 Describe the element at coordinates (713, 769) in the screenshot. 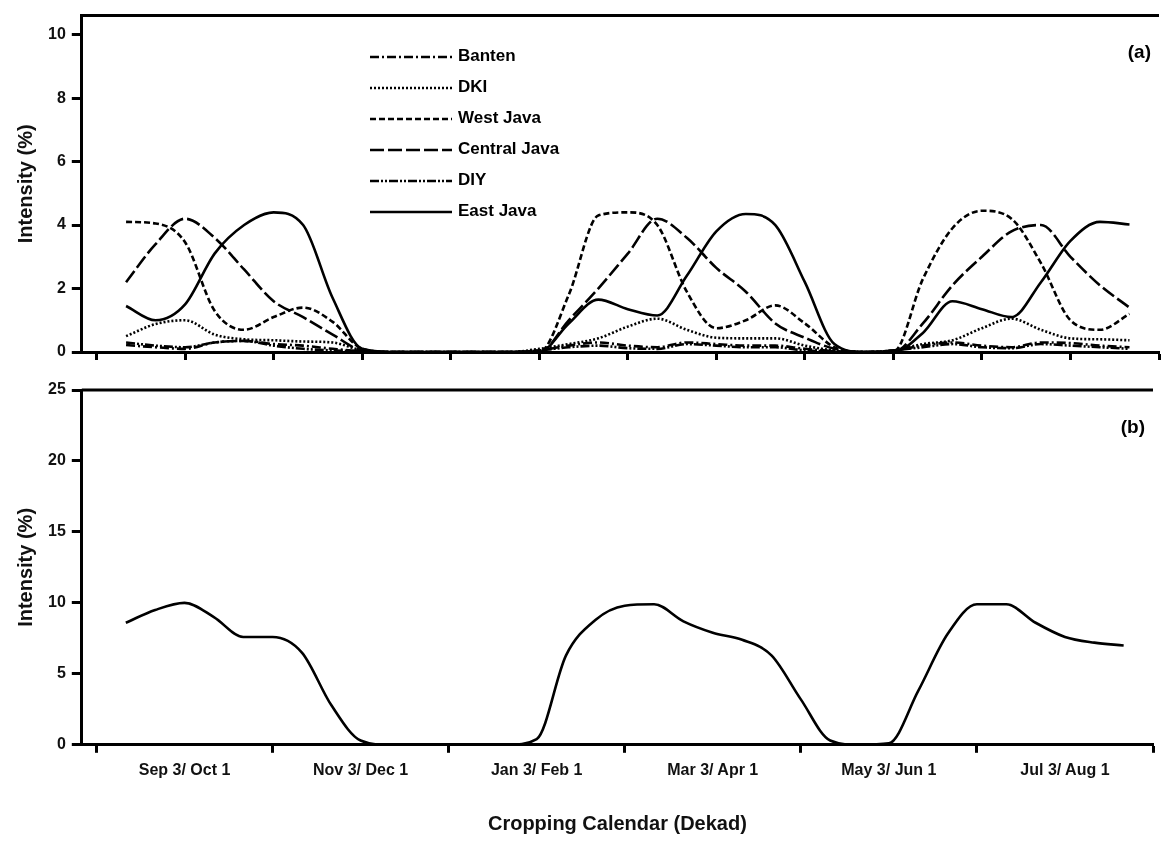

I see `x-tick-label: Mar 3/ Apr 1` at that location.